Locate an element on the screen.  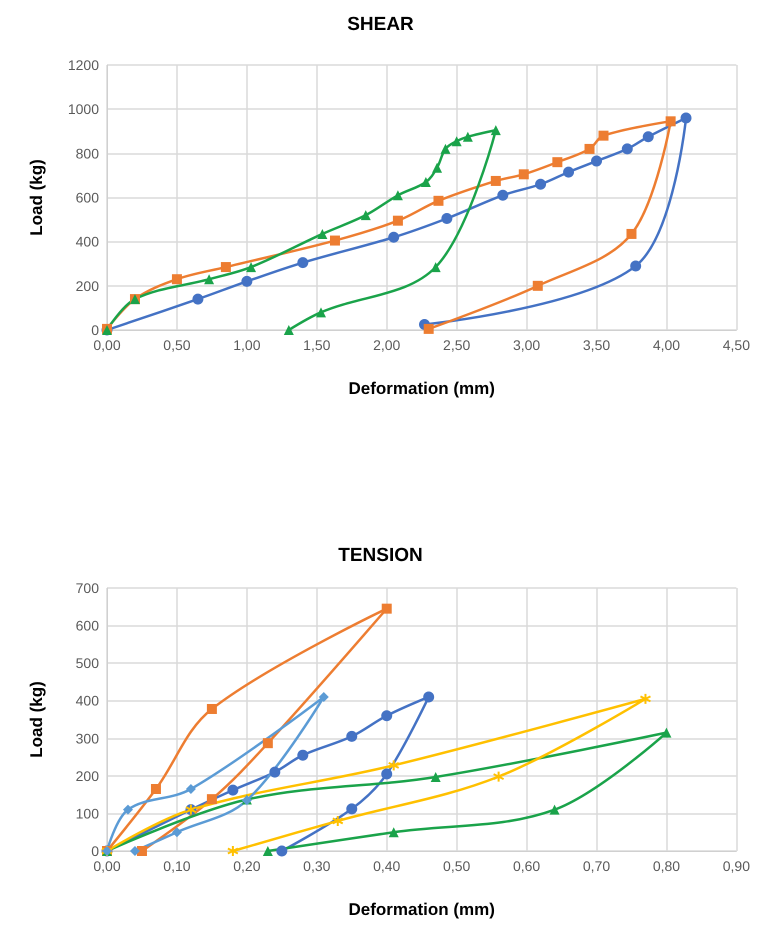
chart-title: SHEAR is located at coordinates (380, 24).